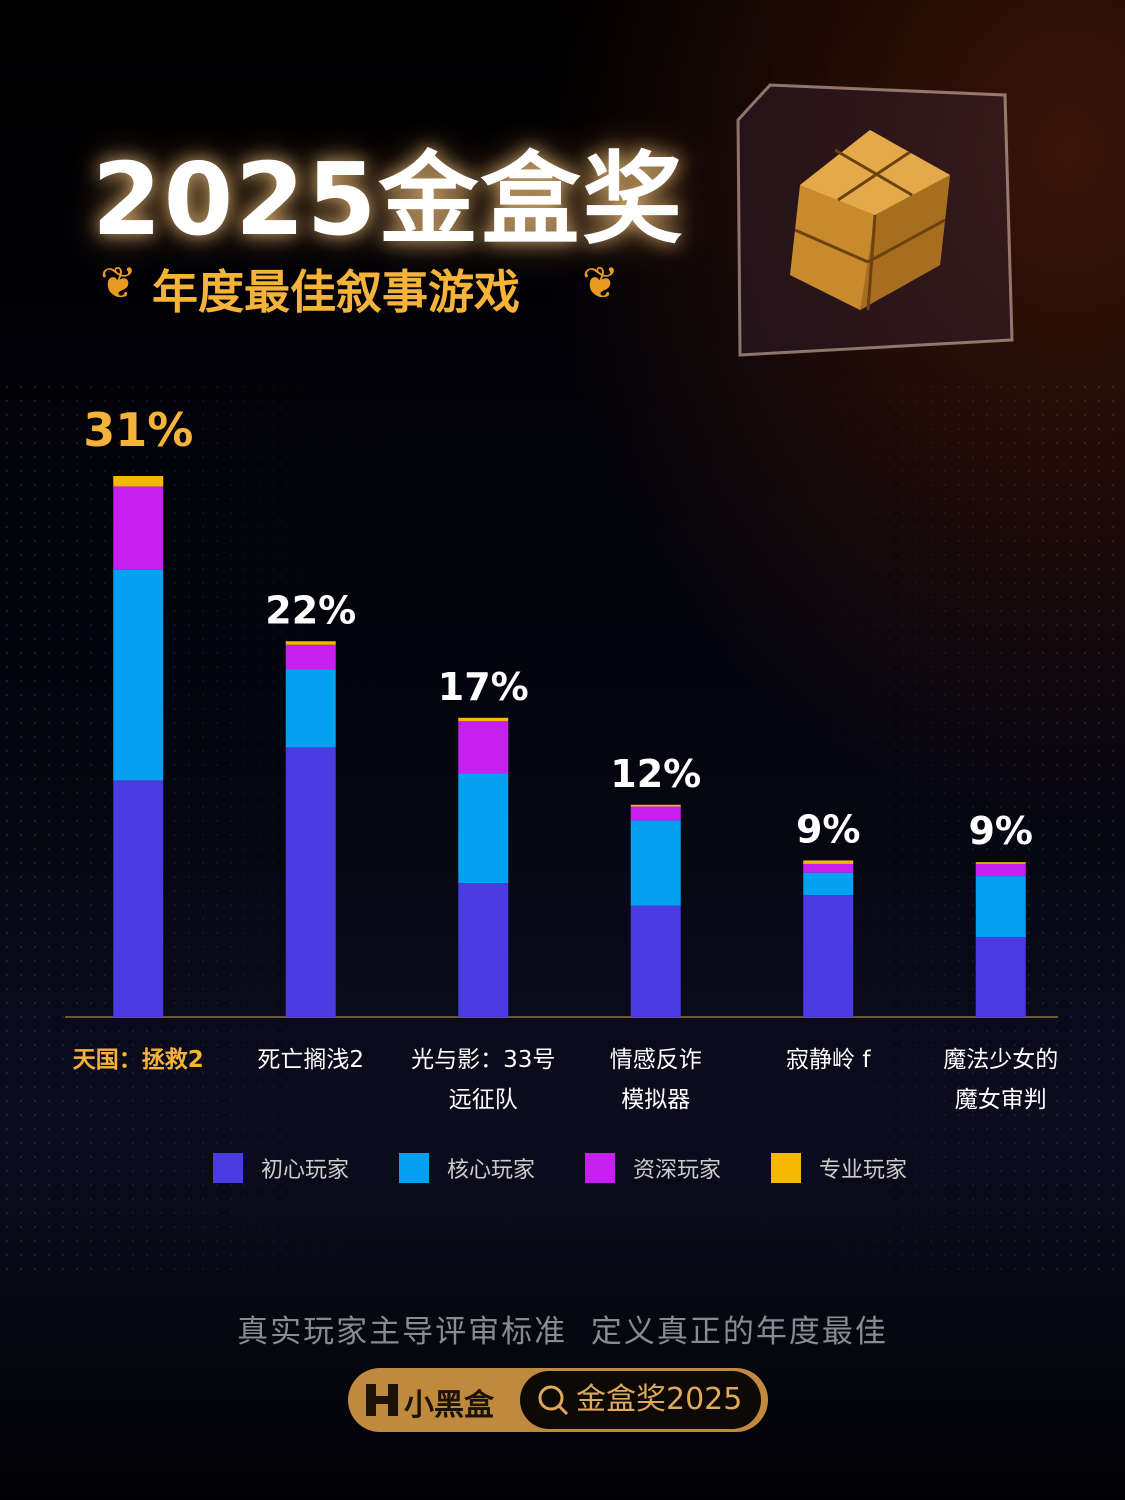 This screenshot has height=1500, width=1125. What do you see at coordinates (655, 774) in the screenshot?
I see `total-label: 12%` at bounding box center [655, 774].